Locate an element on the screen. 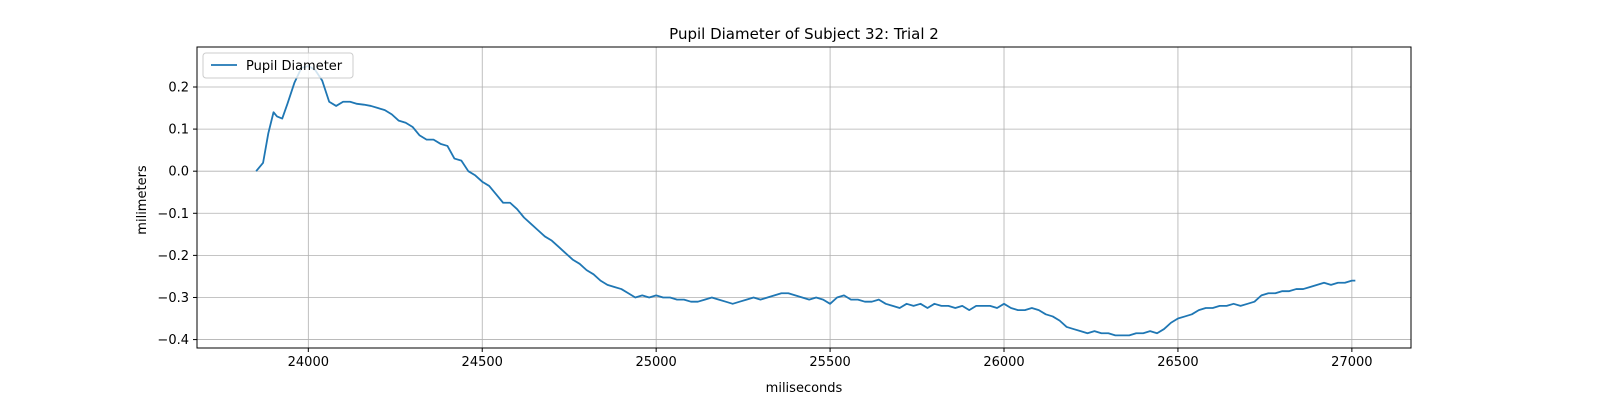 This screenshot has height=400, width=1600. legend: Pupil Diameter is located at coordinates (278, 65).